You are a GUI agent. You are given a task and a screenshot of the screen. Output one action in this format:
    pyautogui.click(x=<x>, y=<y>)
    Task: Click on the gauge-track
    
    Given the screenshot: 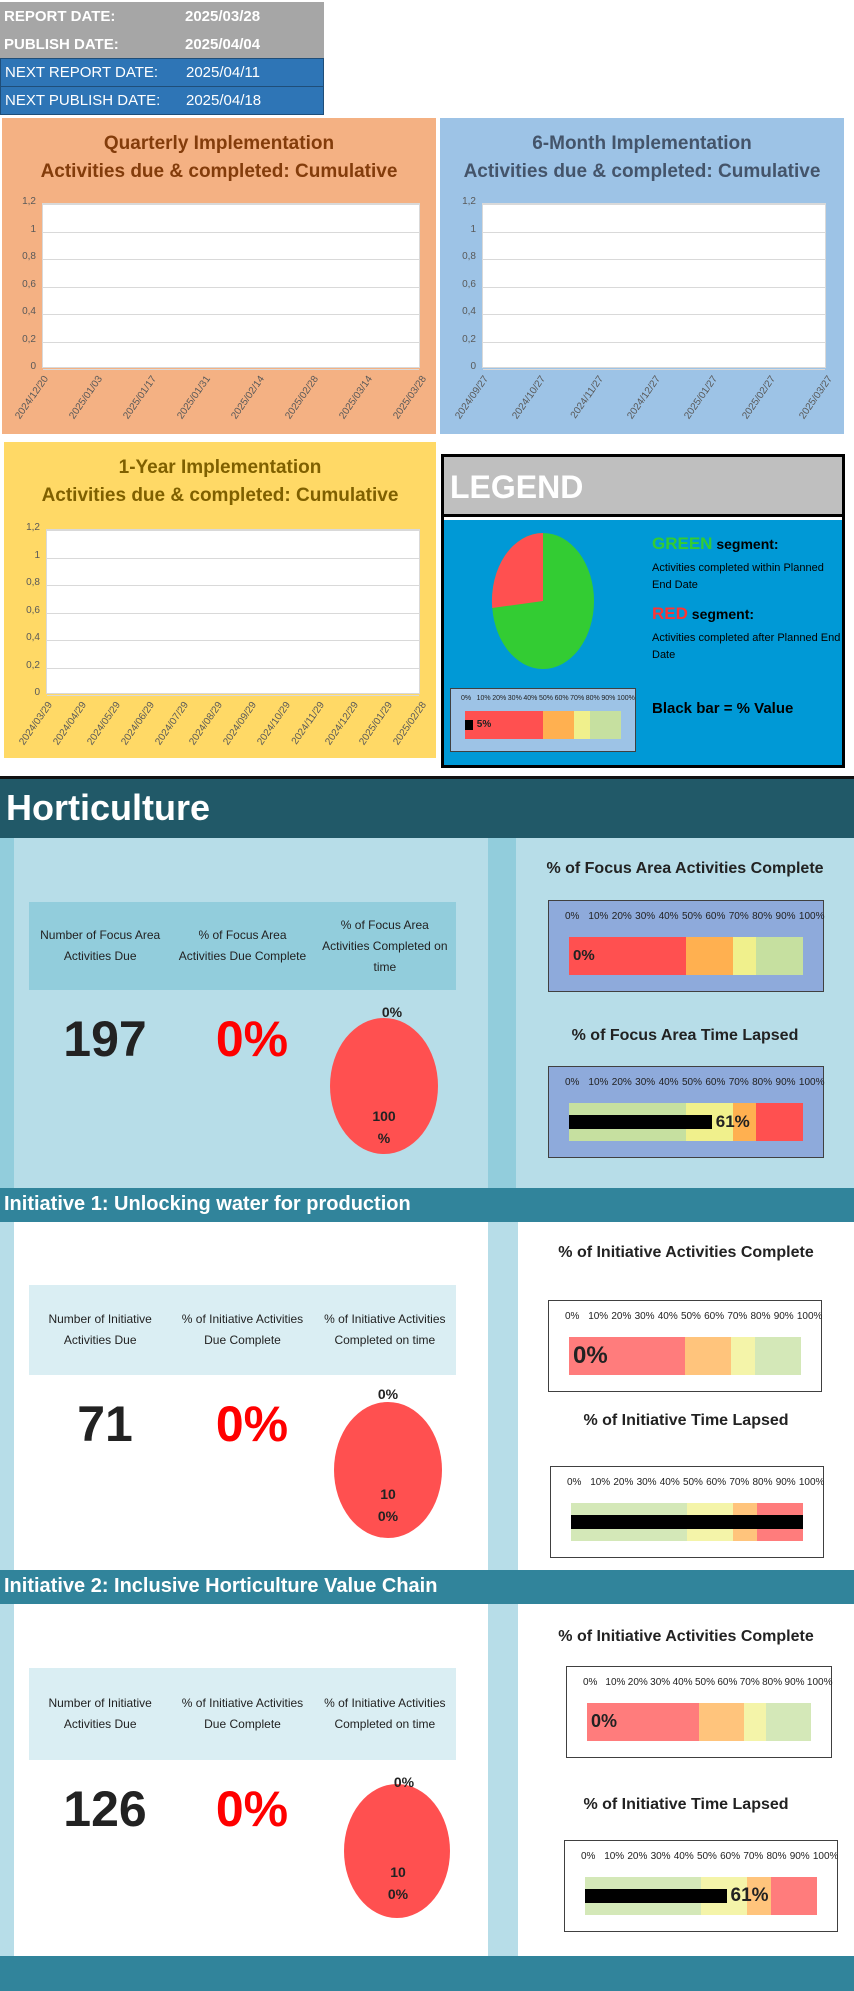 What is the action you would take?
    pyautogui.click(x=685, y=1356)
    